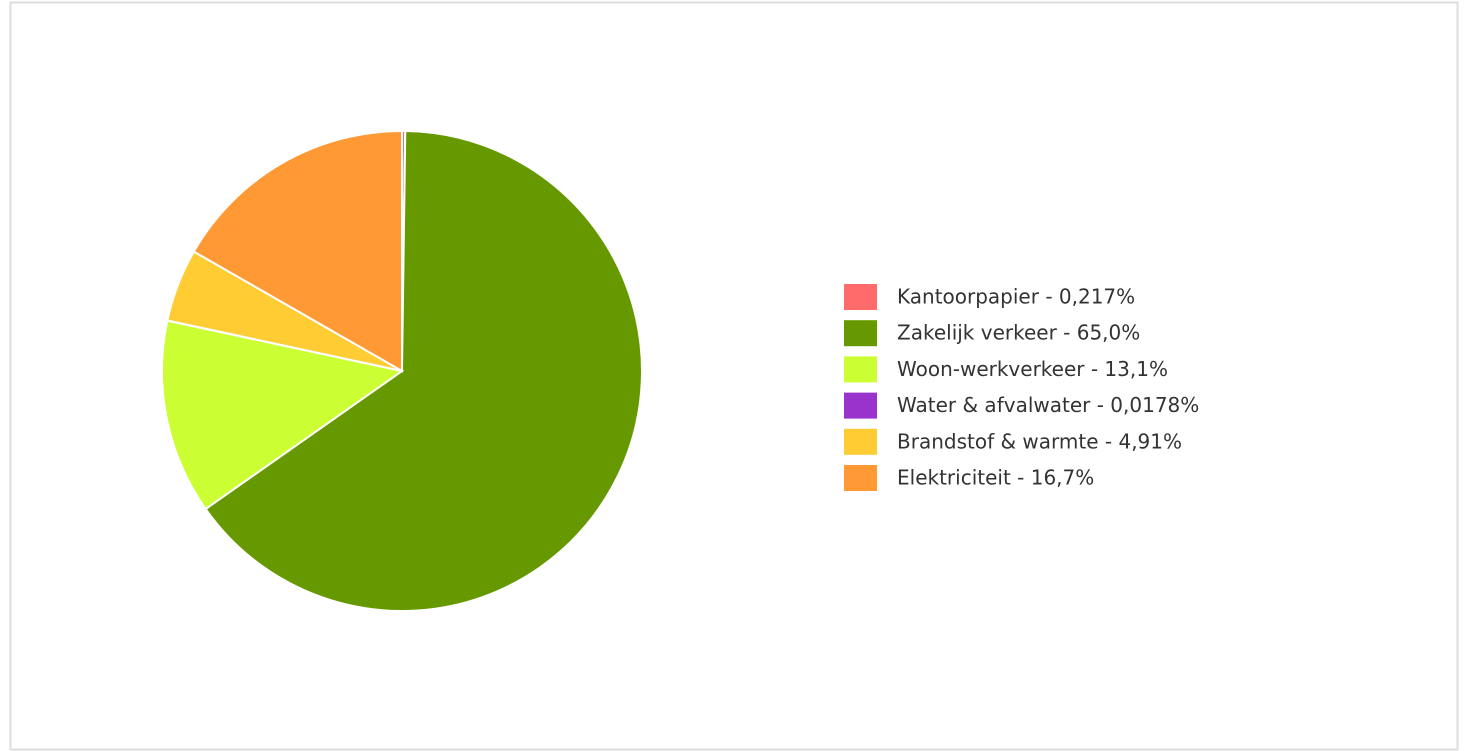  What do you see at coordinates (1016, 297) in the screenshot?
I see `legend-label: Kantoorpapier - 0,217%` at bounding box center [1016, 297].